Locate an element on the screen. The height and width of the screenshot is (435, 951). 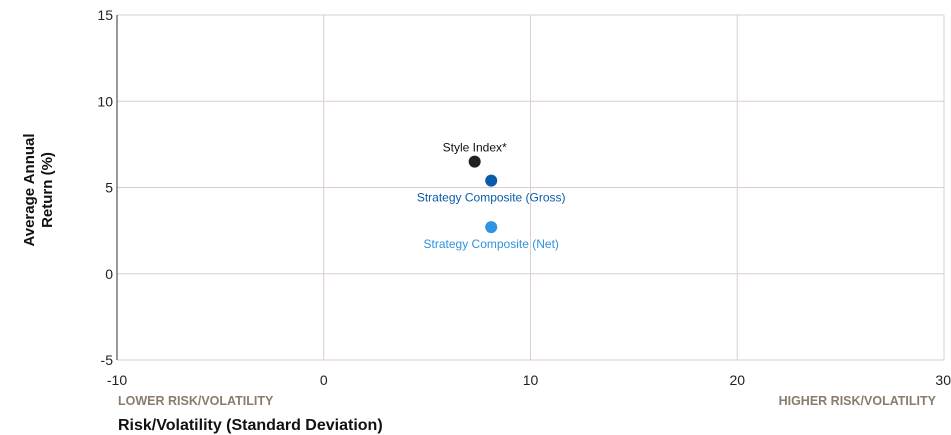
x-axis-label: Risk/Volatility (Standard Deviation) is located at coordinates (250, 425).